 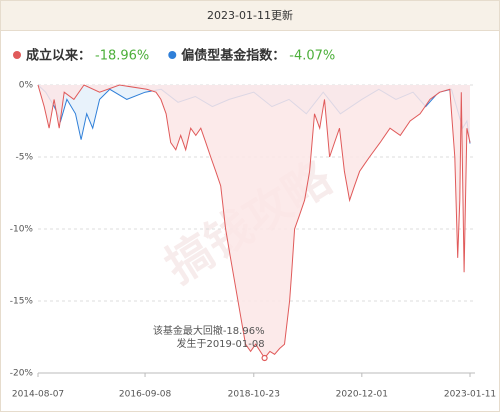 What do you see at coordinates (22, 302) in the screenshot?
I see `y-tick-label: -15%` at bounding box center [22, 302].